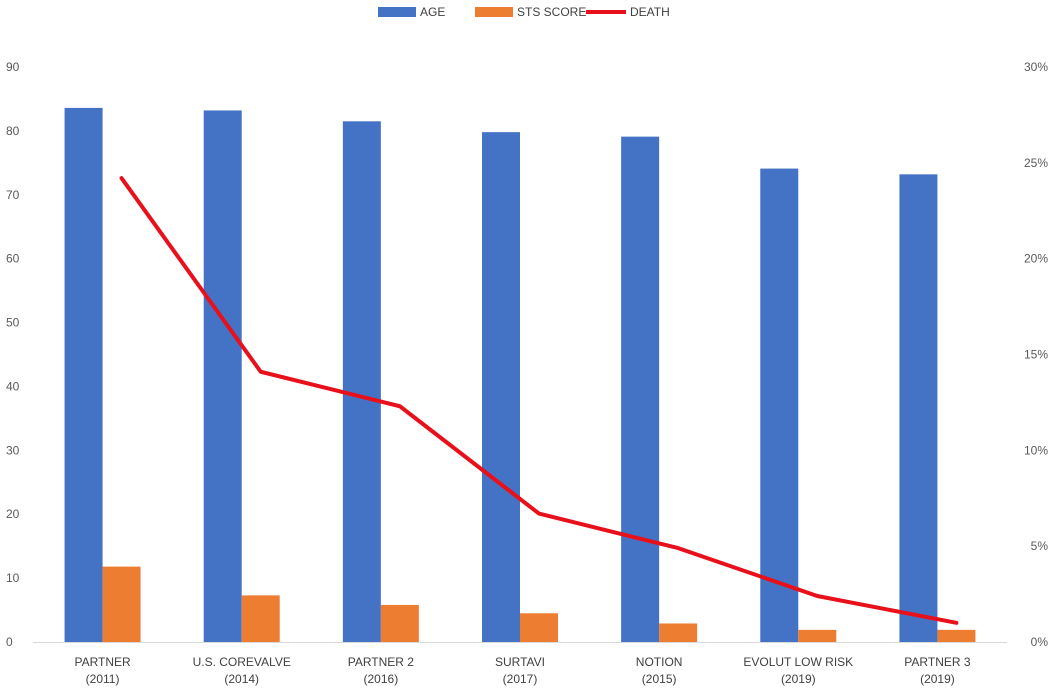  I want to click on y-left-tick-label: 70, so click(13, 195).